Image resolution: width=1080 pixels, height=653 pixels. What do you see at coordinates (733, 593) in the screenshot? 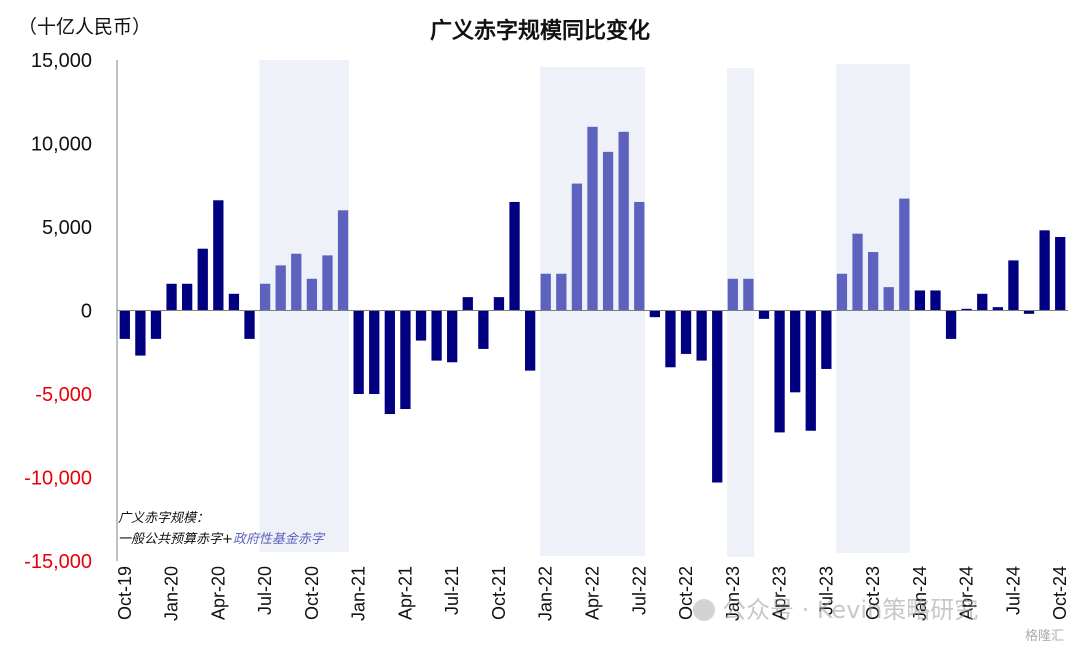
I see `x-tick-label: Jan-23` at bounding box center [733, 593].